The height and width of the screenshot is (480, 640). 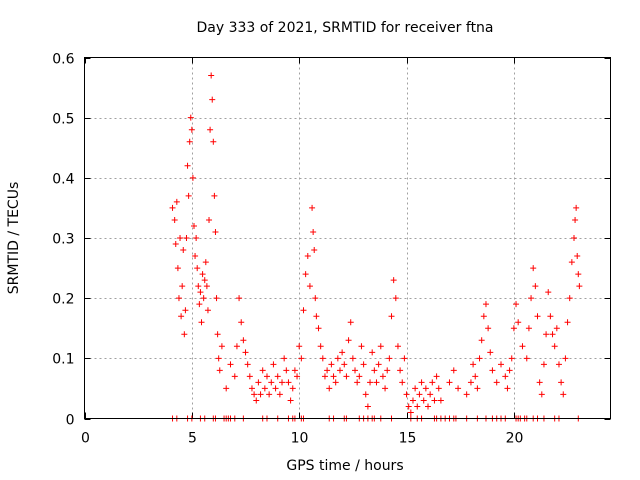 I want to click on x-tick-label: 5, so click(x=192, y=439).